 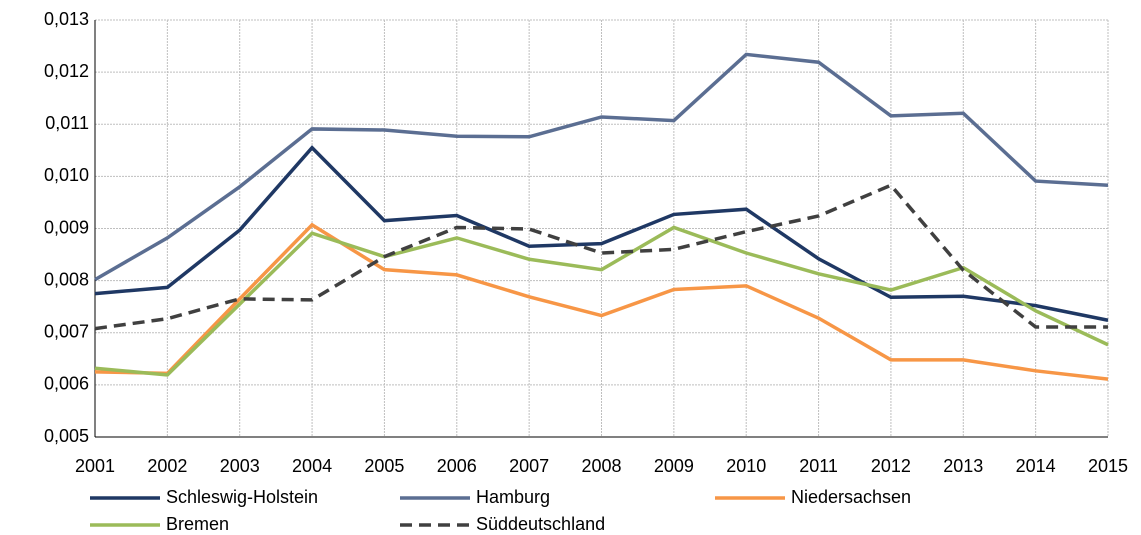 I want to click on x-tick-label: 2007, so click(x=529, y=466).